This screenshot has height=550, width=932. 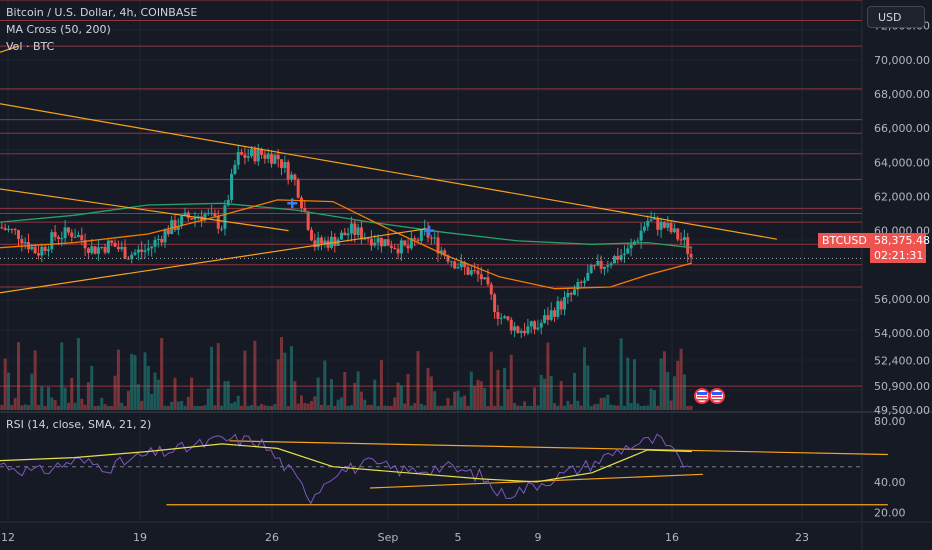 What do you see at coordinates (58, 29) in the screenshot?
I see `ma-cross-legend: MA Cross (50, 200)` at bounding box center [58, 29].